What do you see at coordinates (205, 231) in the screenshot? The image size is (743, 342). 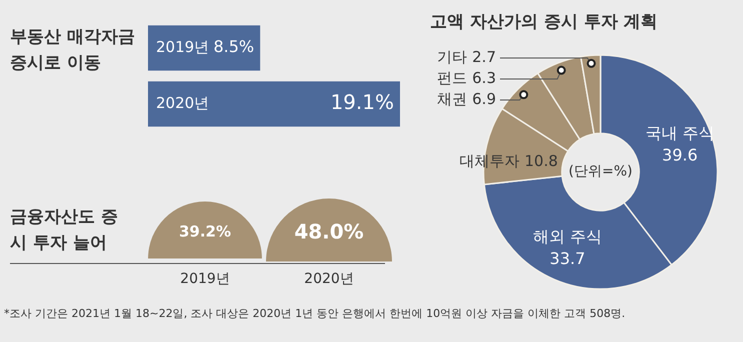 I see `data-label: 39.2%` at bounding box center [205, 231].